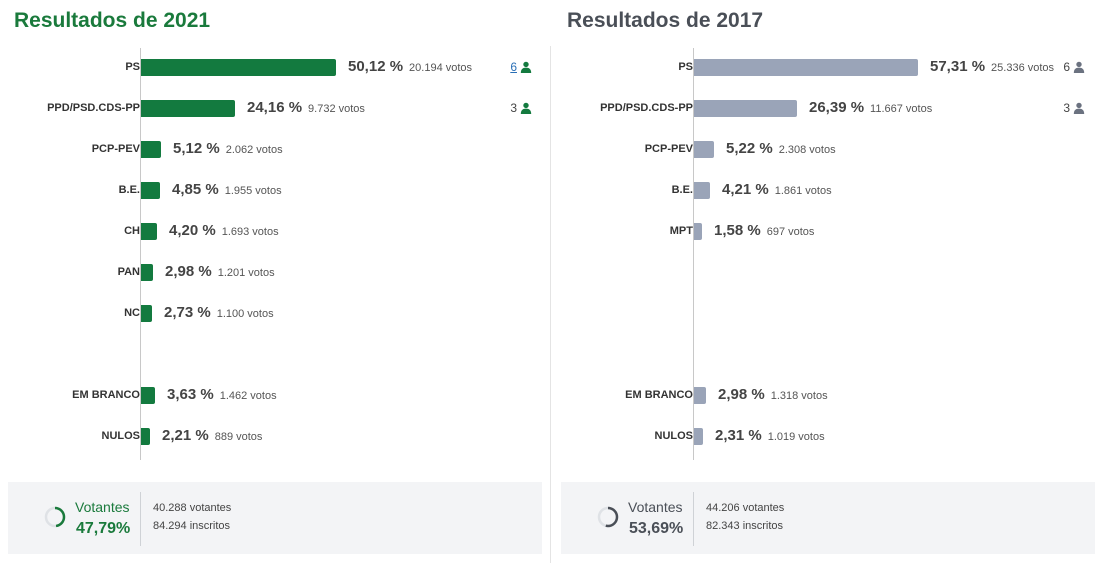 The image size is (1097, 563). I want to click on votes-label: 2.308 votos, so click(807, 150).